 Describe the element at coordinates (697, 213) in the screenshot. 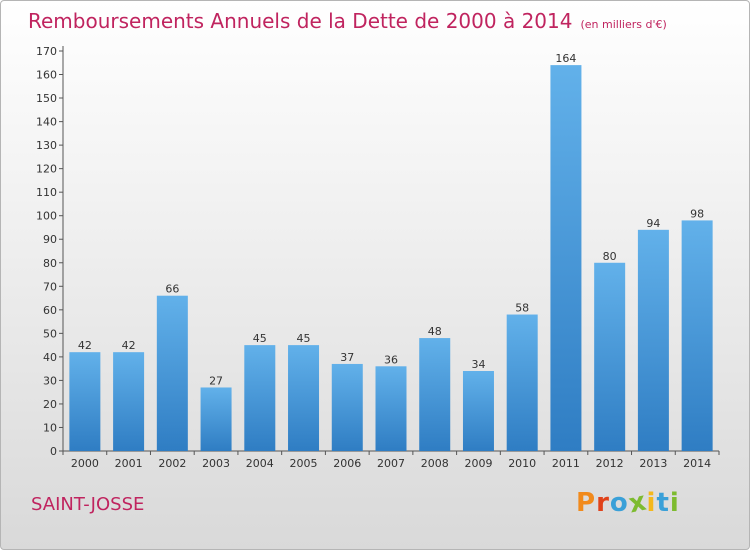

I see `data-label: 98` at that location.